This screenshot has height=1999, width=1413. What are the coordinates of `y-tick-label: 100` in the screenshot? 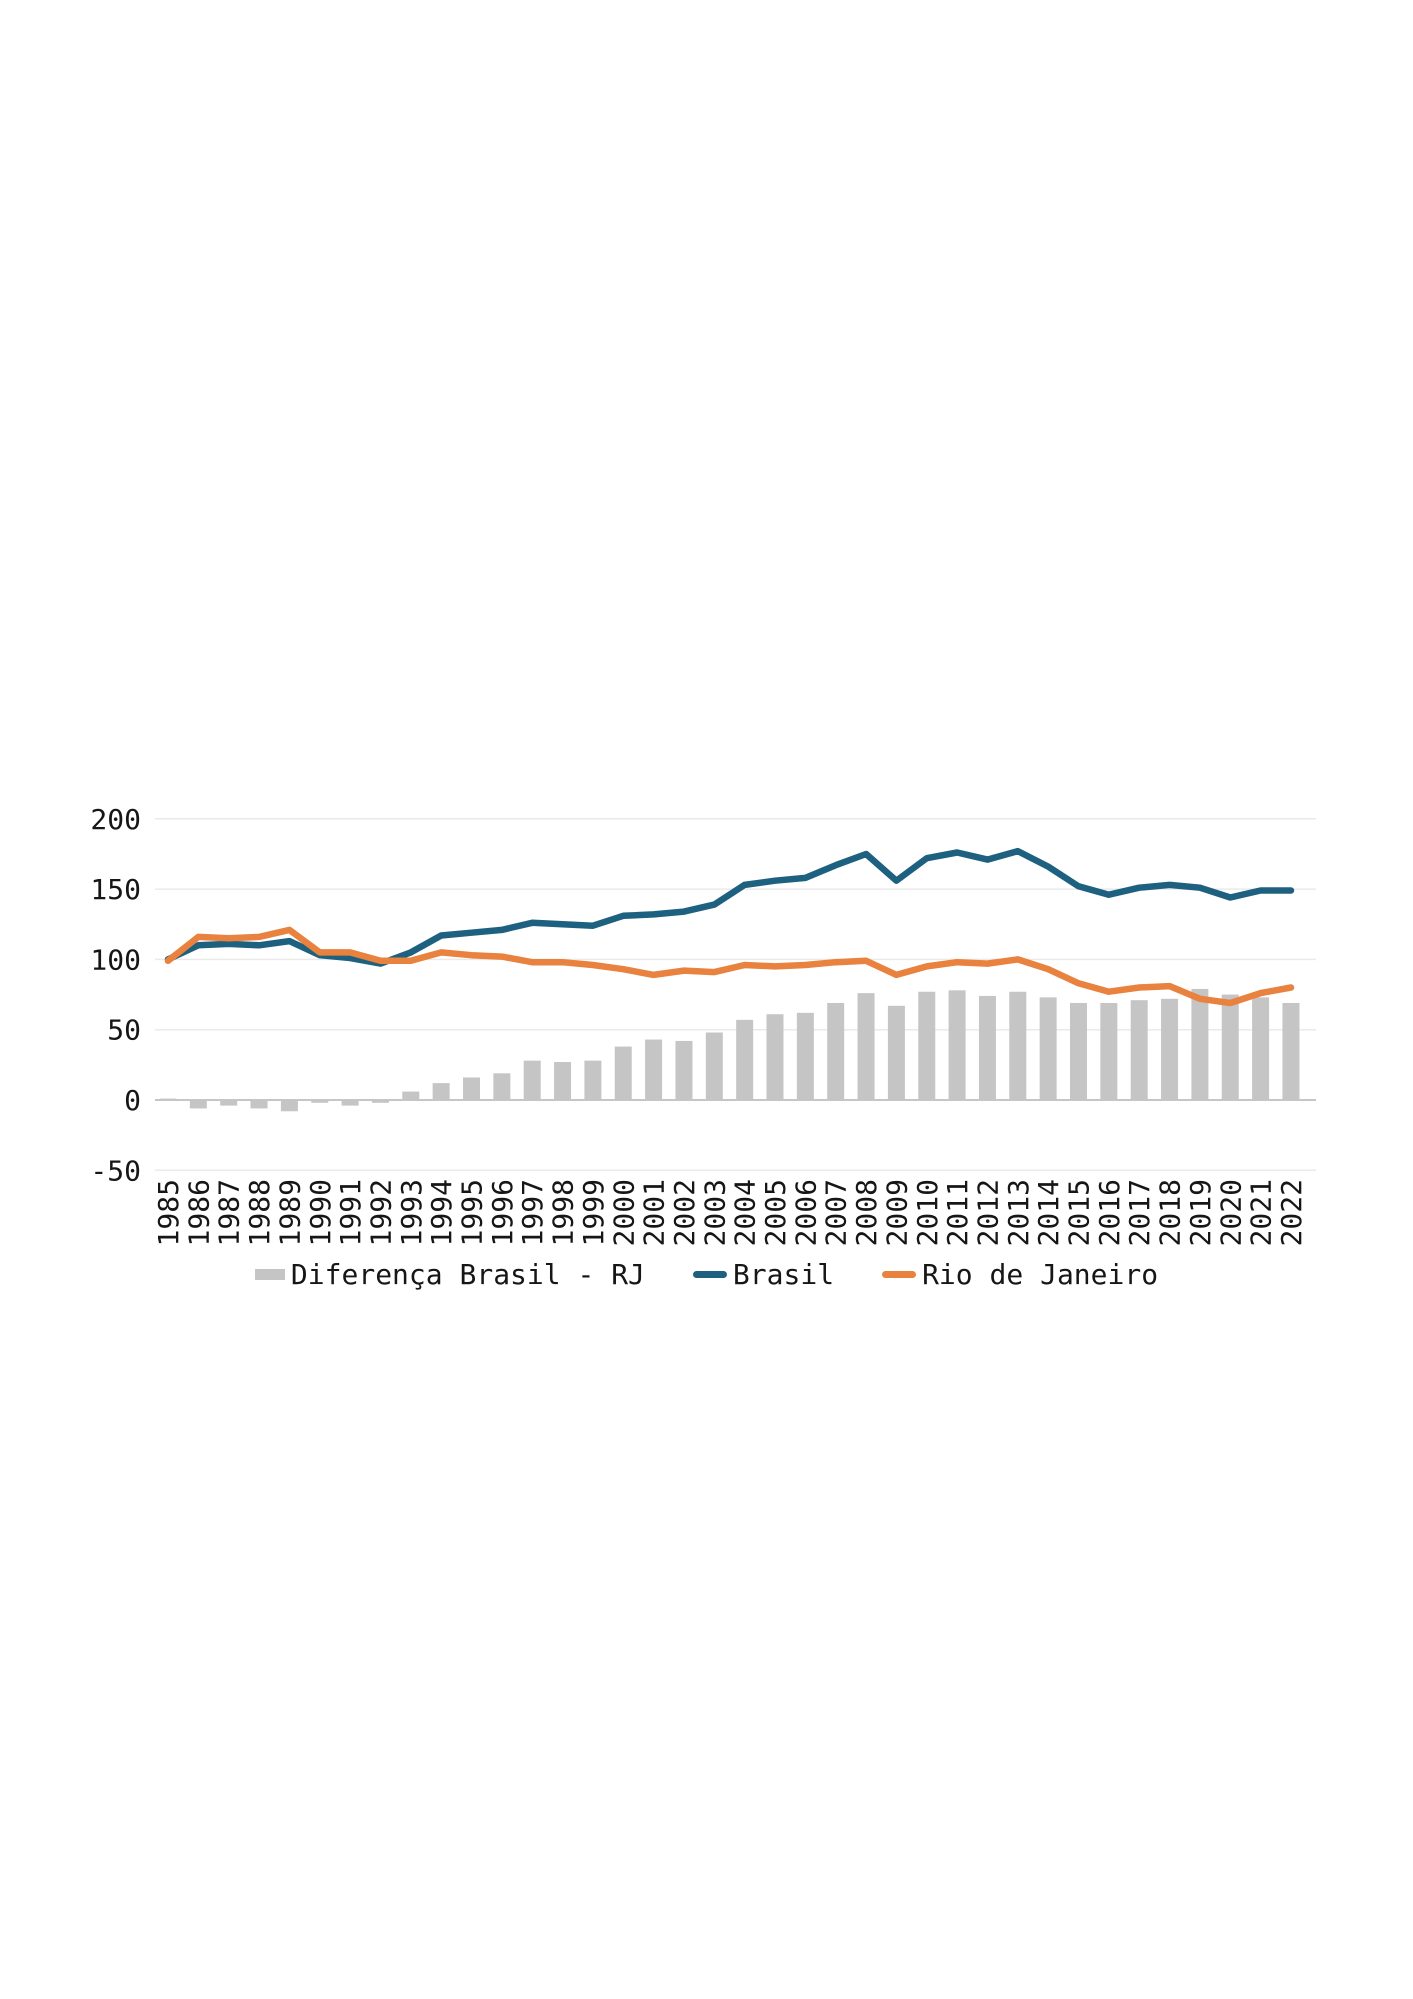 It's located at (115, 959).